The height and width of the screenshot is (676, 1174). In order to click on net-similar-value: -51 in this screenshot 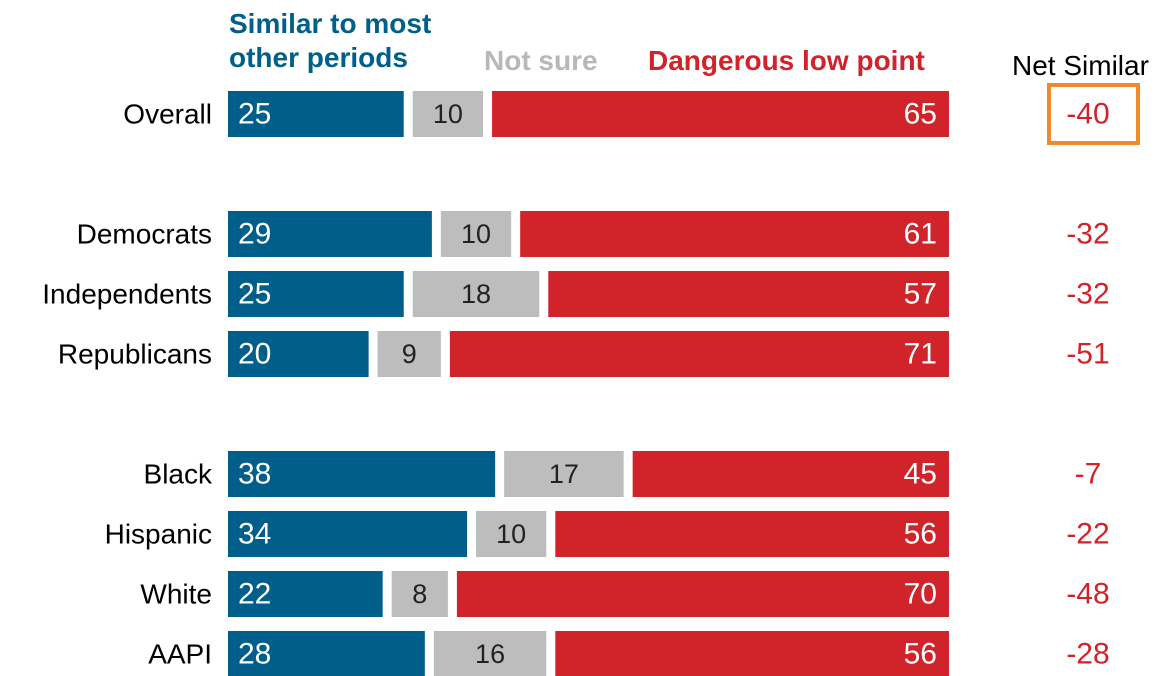, I will do `click(1087, 354)`.